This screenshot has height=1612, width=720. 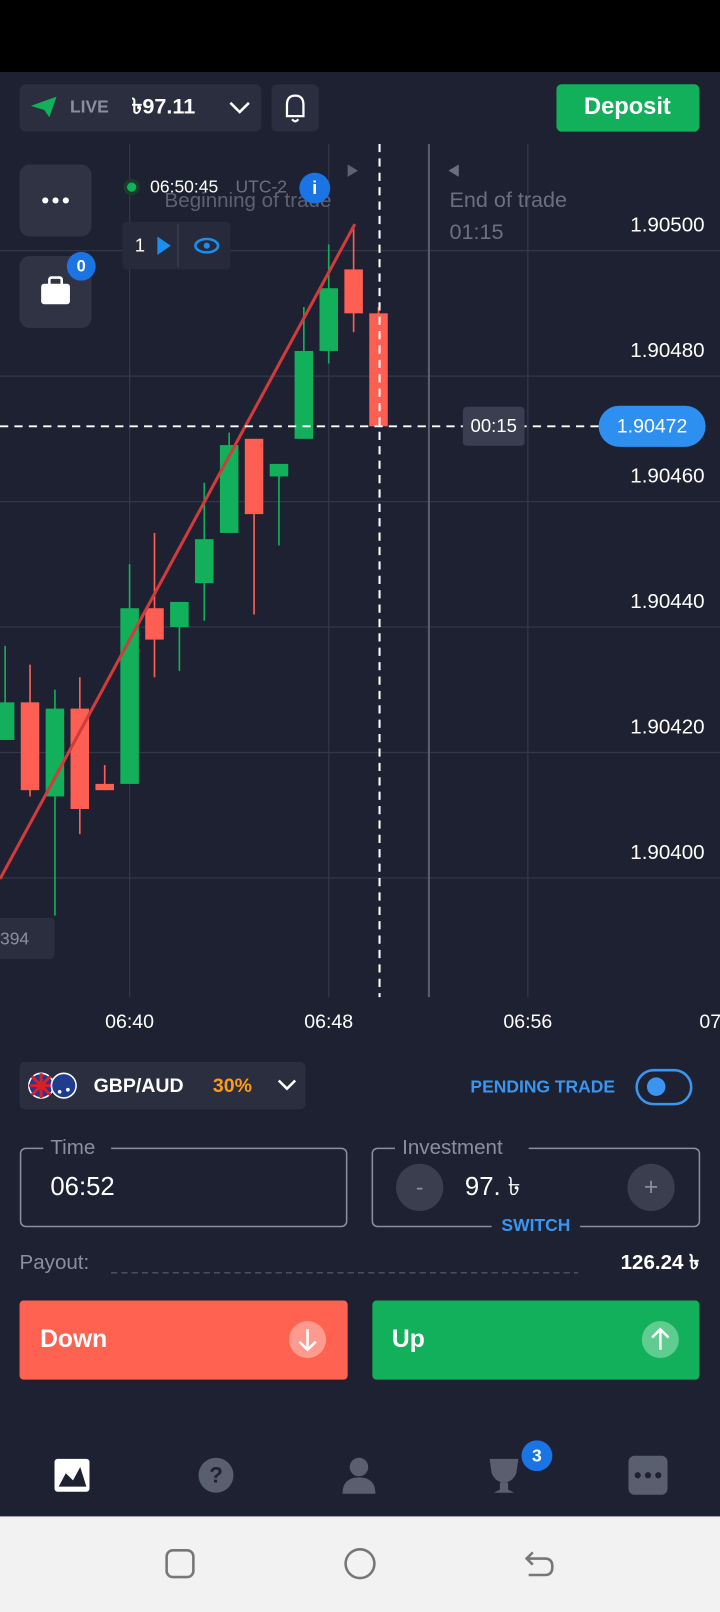 What do you see at coordinates (82, 1187) in the screenshot?
I see `time-value: 06:52` at bounding box center [82, 1187].